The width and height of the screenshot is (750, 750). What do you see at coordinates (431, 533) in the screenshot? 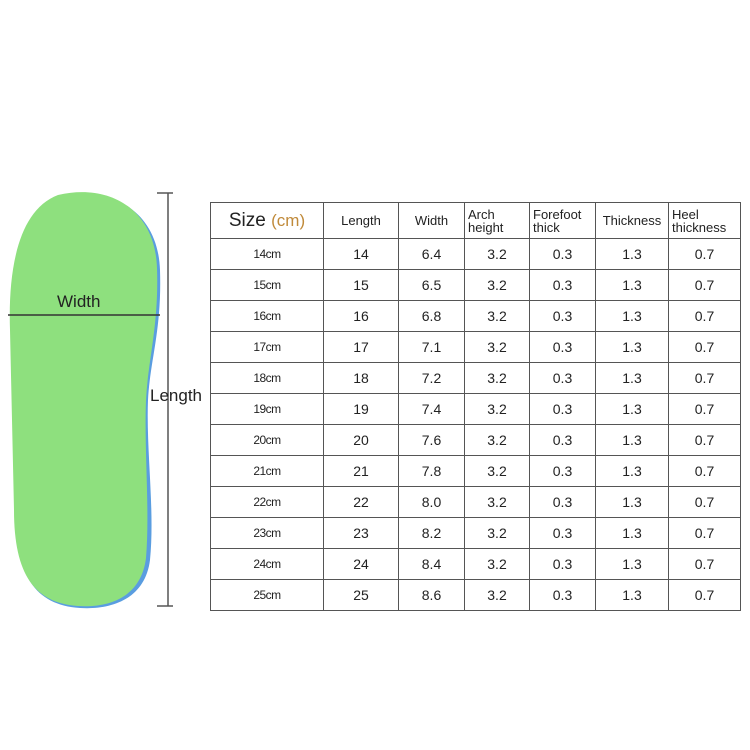
I see `cell-width: 8.2` at bounding box center [431, 533].